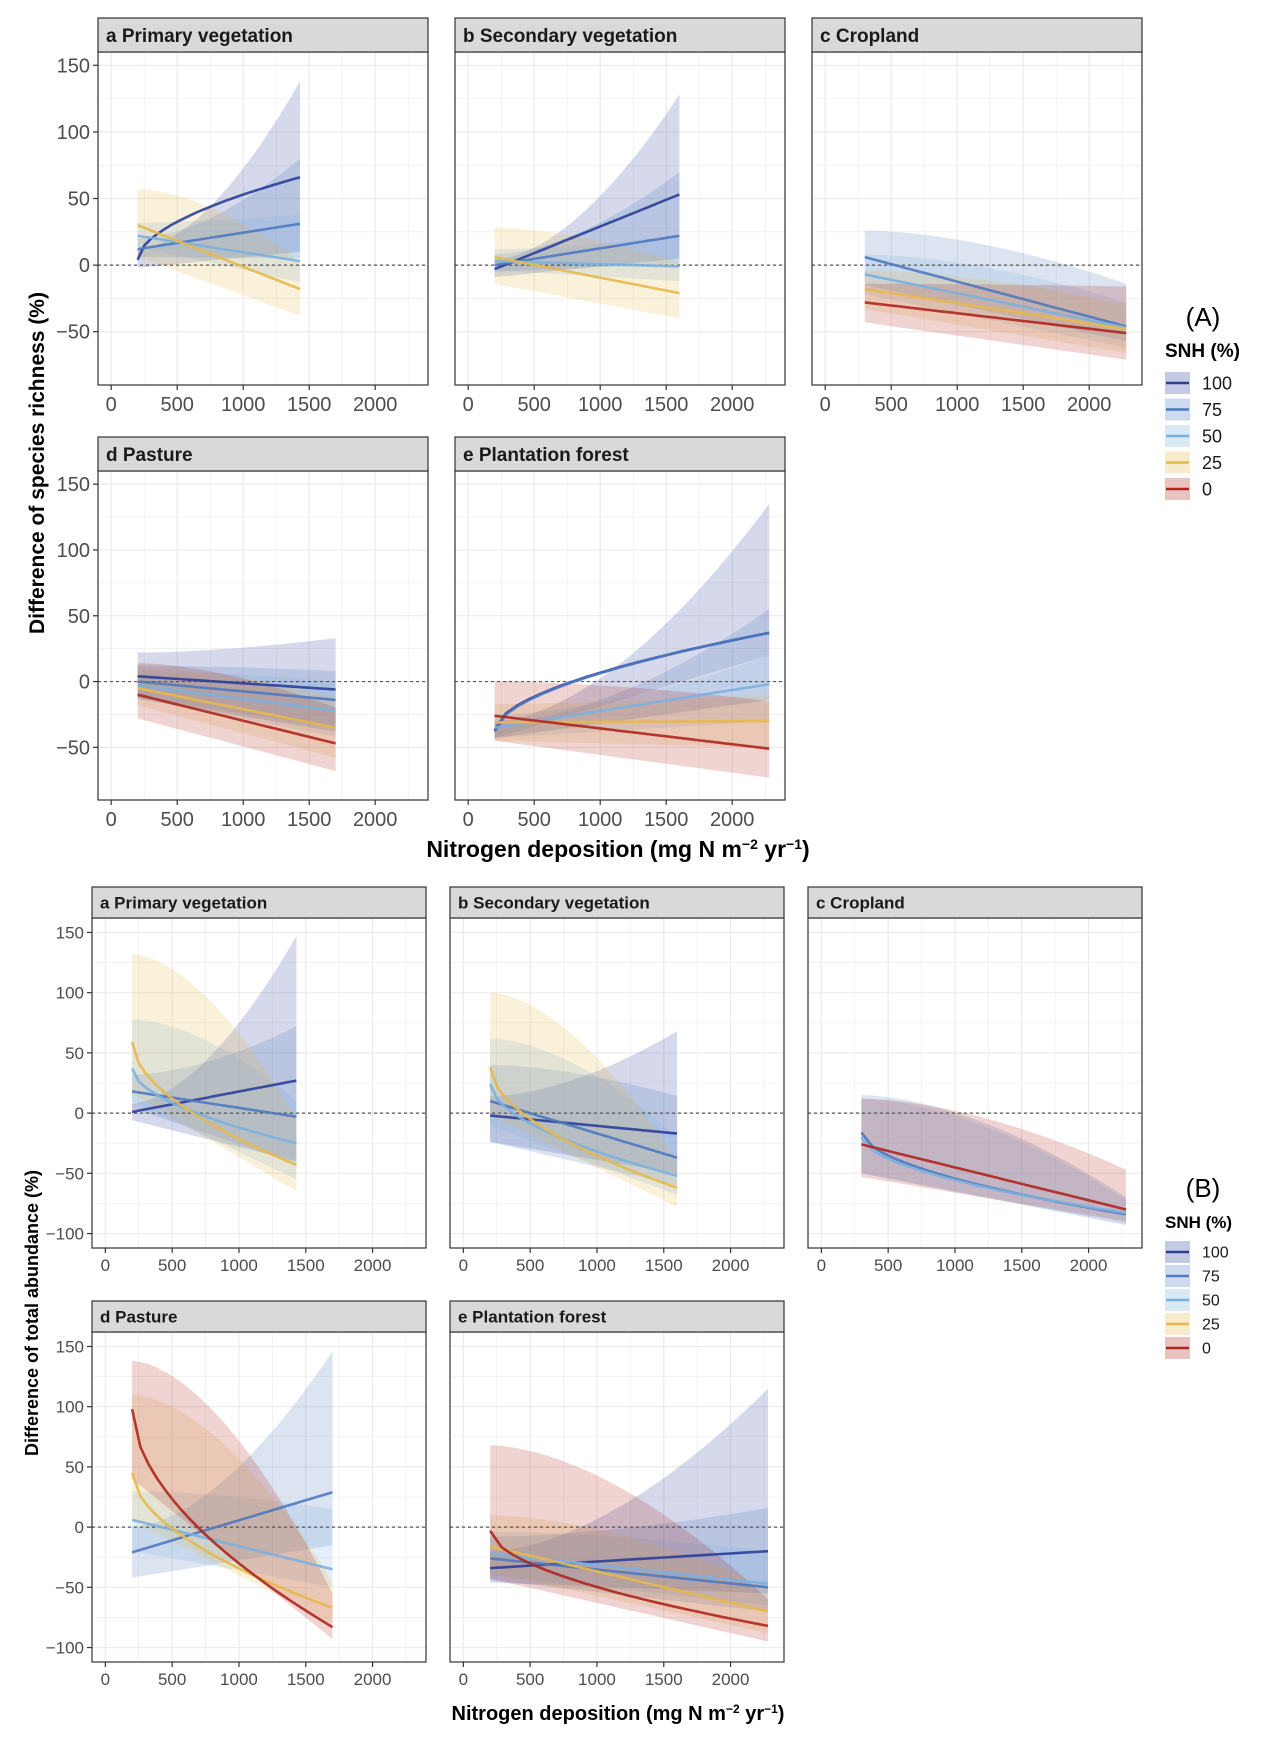 The image size is (1268, 1760). Describe the element at coordinates (1197, 1252) in the screenshot. I see `legend-item-snh-100: 100` at that location.